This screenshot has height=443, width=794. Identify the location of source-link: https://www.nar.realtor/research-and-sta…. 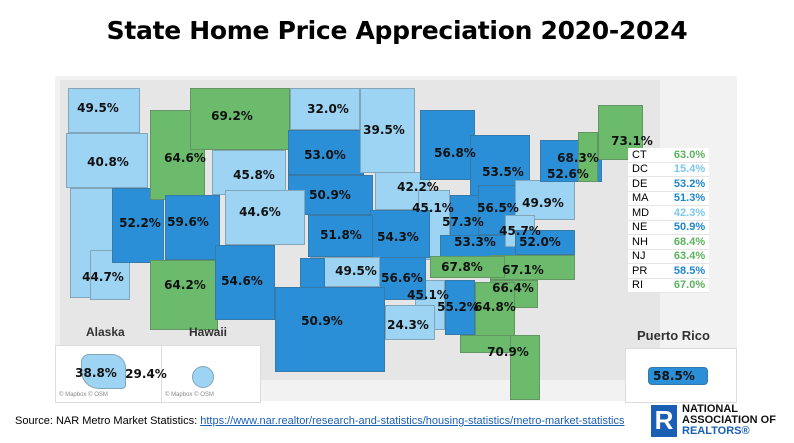
(412, 421).